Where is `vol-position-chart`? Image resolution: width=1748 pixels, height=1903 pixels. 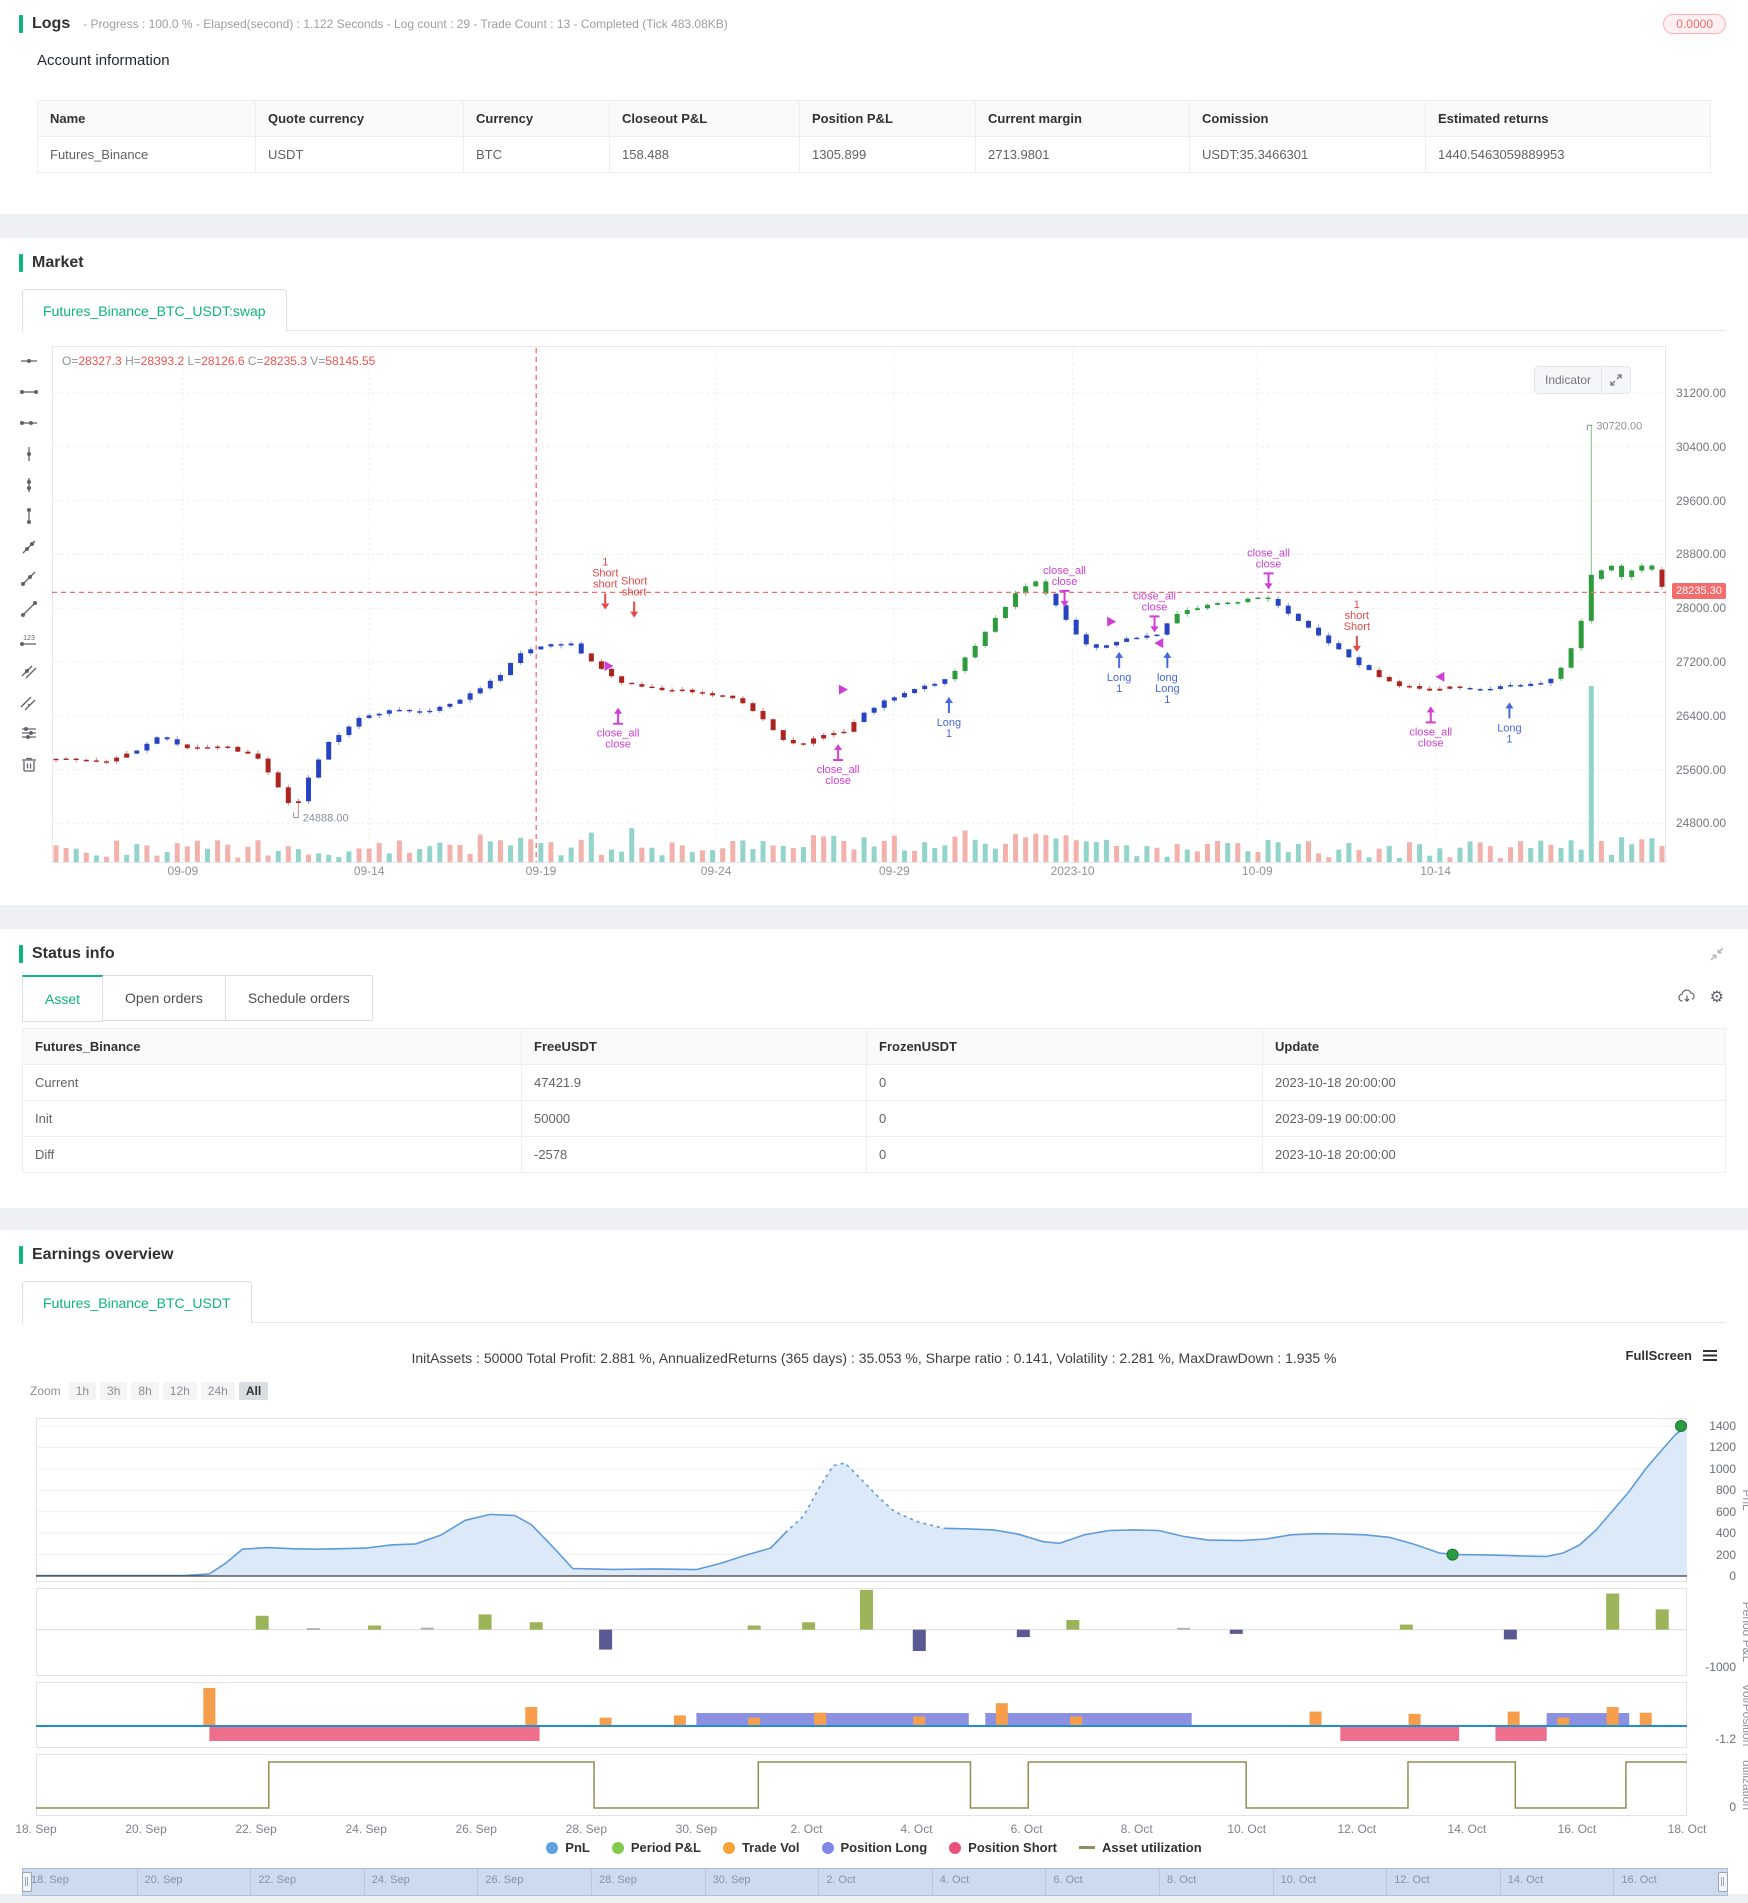 vol-position-chart is located at coordinates (861, 1715).